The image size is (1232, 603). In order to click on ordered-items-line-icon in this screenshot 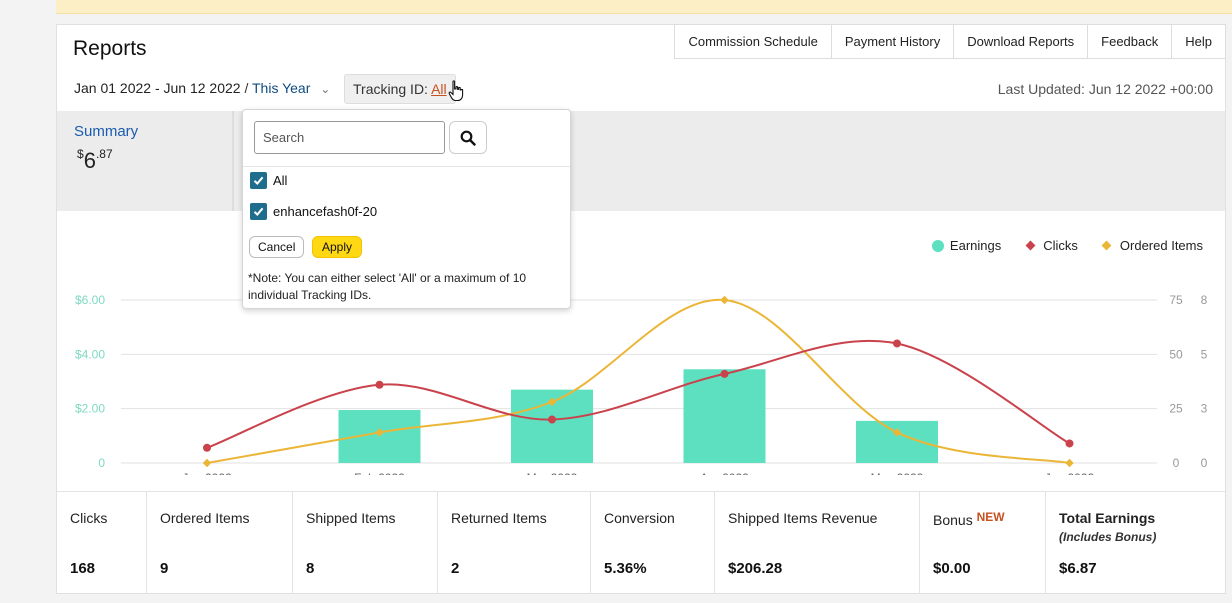, I will do `click(1107, 246)`.